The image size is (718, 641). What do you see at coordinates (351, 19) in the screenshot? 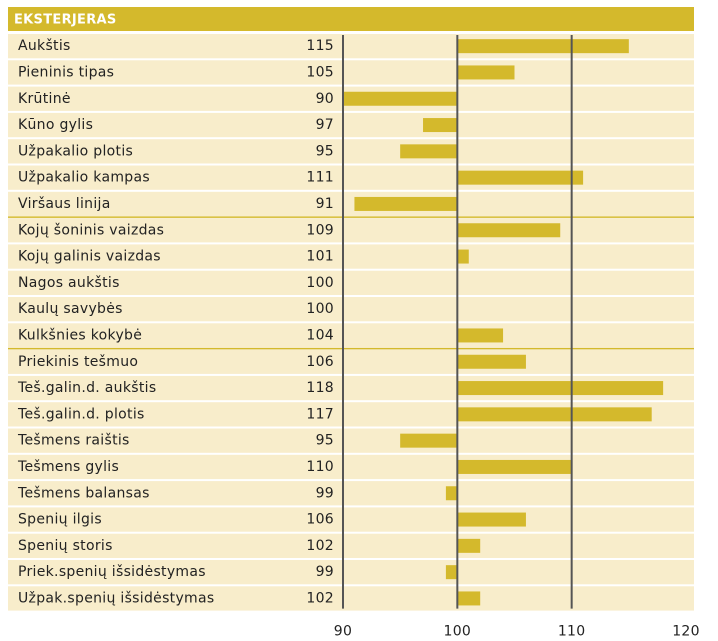
I see `header-bar` at bounding box center [351, 19].